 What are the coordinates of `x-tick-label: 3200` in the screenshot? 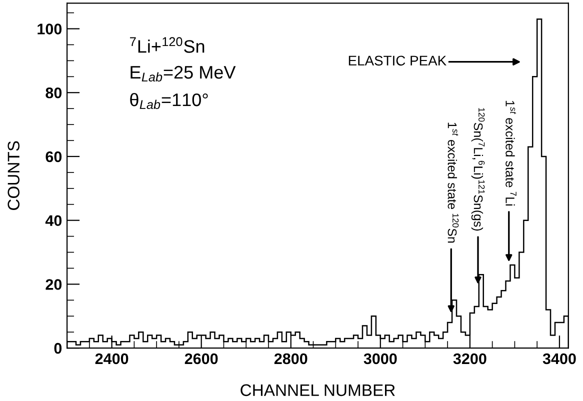 It's located at (469, 358).